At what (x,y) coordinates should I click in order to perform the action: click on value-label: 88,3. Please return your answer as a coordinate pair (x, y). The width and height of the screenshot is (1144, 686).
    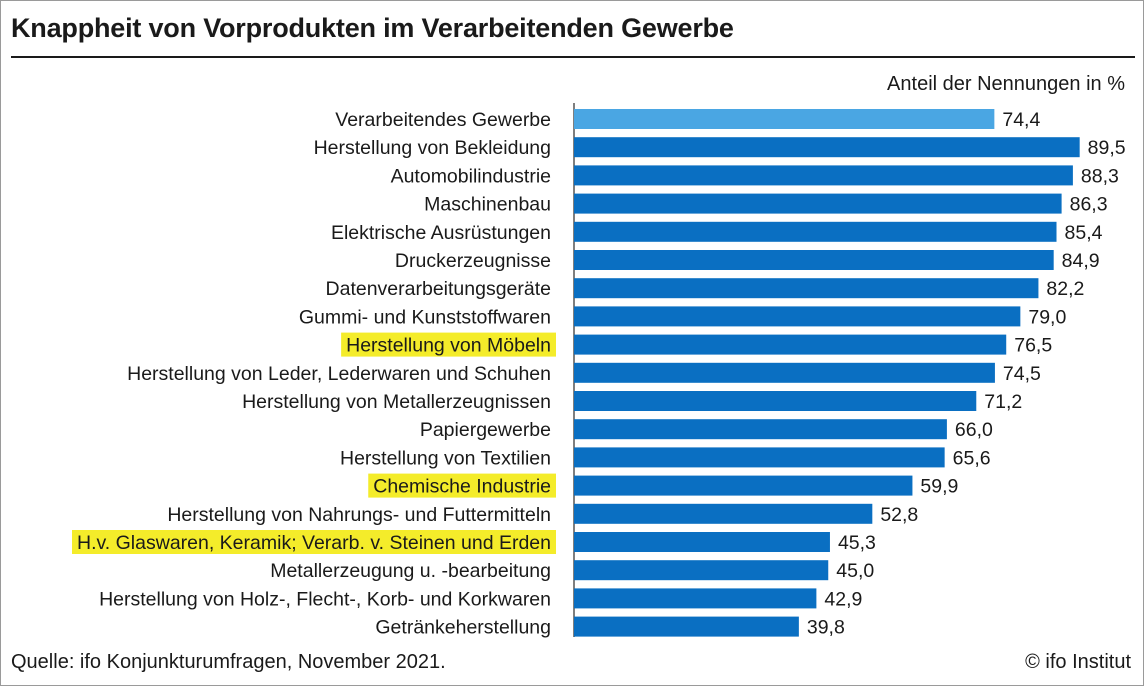
    Looking at the image, I should click on (1100, 176).